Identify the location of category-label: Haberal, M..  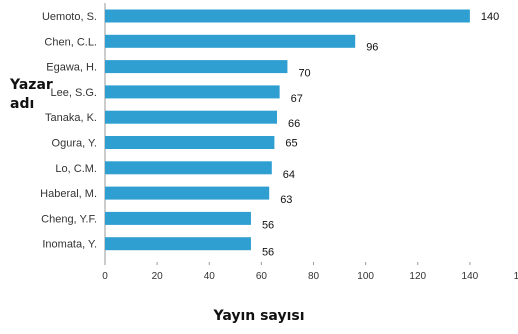
(68, 194).